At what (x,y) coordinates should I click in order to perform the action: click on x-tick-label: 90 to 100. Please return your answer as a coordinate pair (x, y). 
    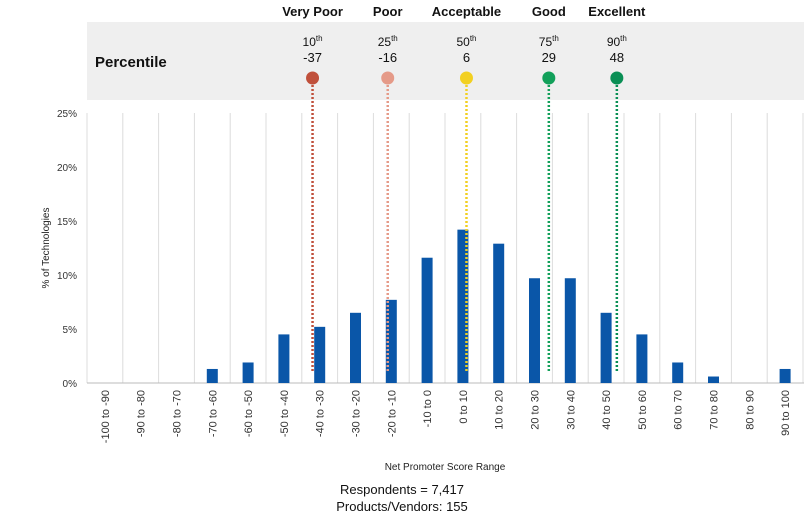
    Looking at the image, I should click on (786, 413).